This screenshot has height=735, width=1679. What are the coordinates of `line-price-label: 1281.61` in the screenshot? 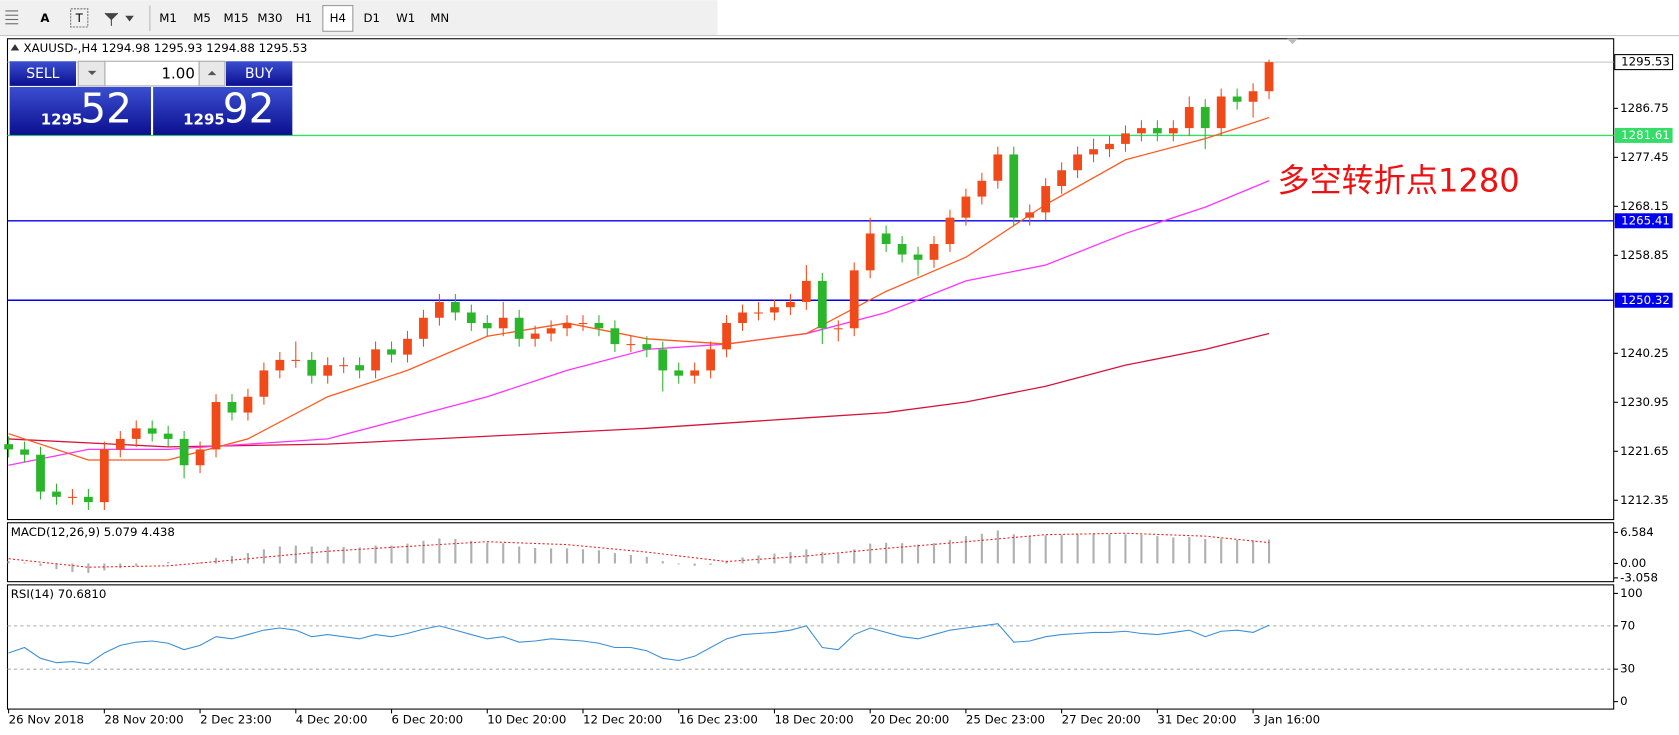 It's located at (1645, 135).